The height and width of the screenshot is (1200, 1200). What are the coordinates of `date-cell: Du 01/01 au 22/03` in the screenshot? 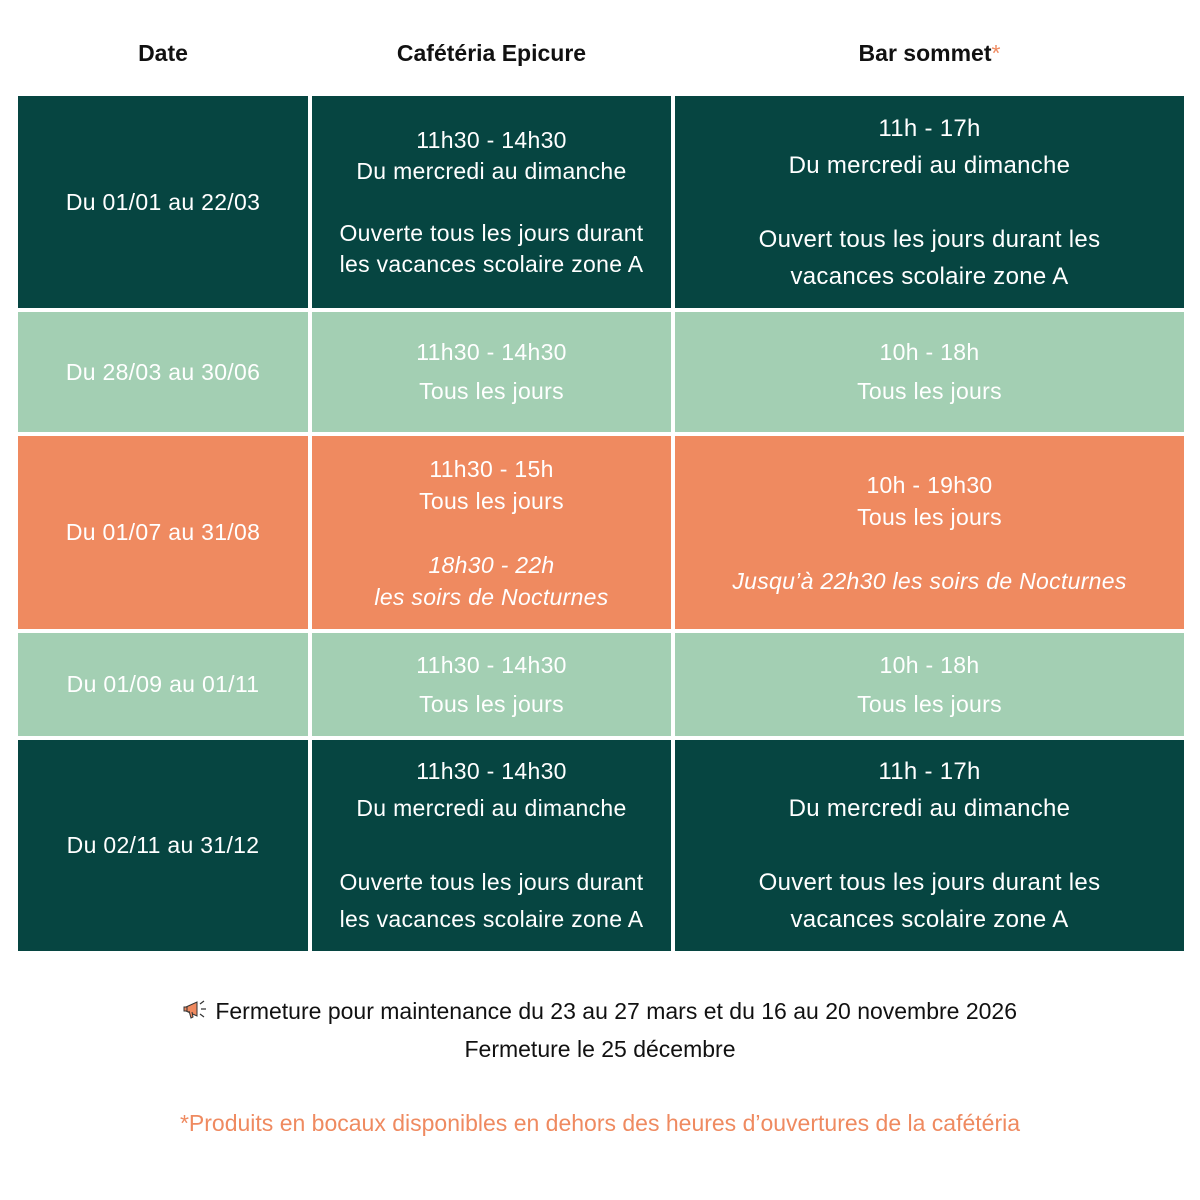 It's located at (163, 202).